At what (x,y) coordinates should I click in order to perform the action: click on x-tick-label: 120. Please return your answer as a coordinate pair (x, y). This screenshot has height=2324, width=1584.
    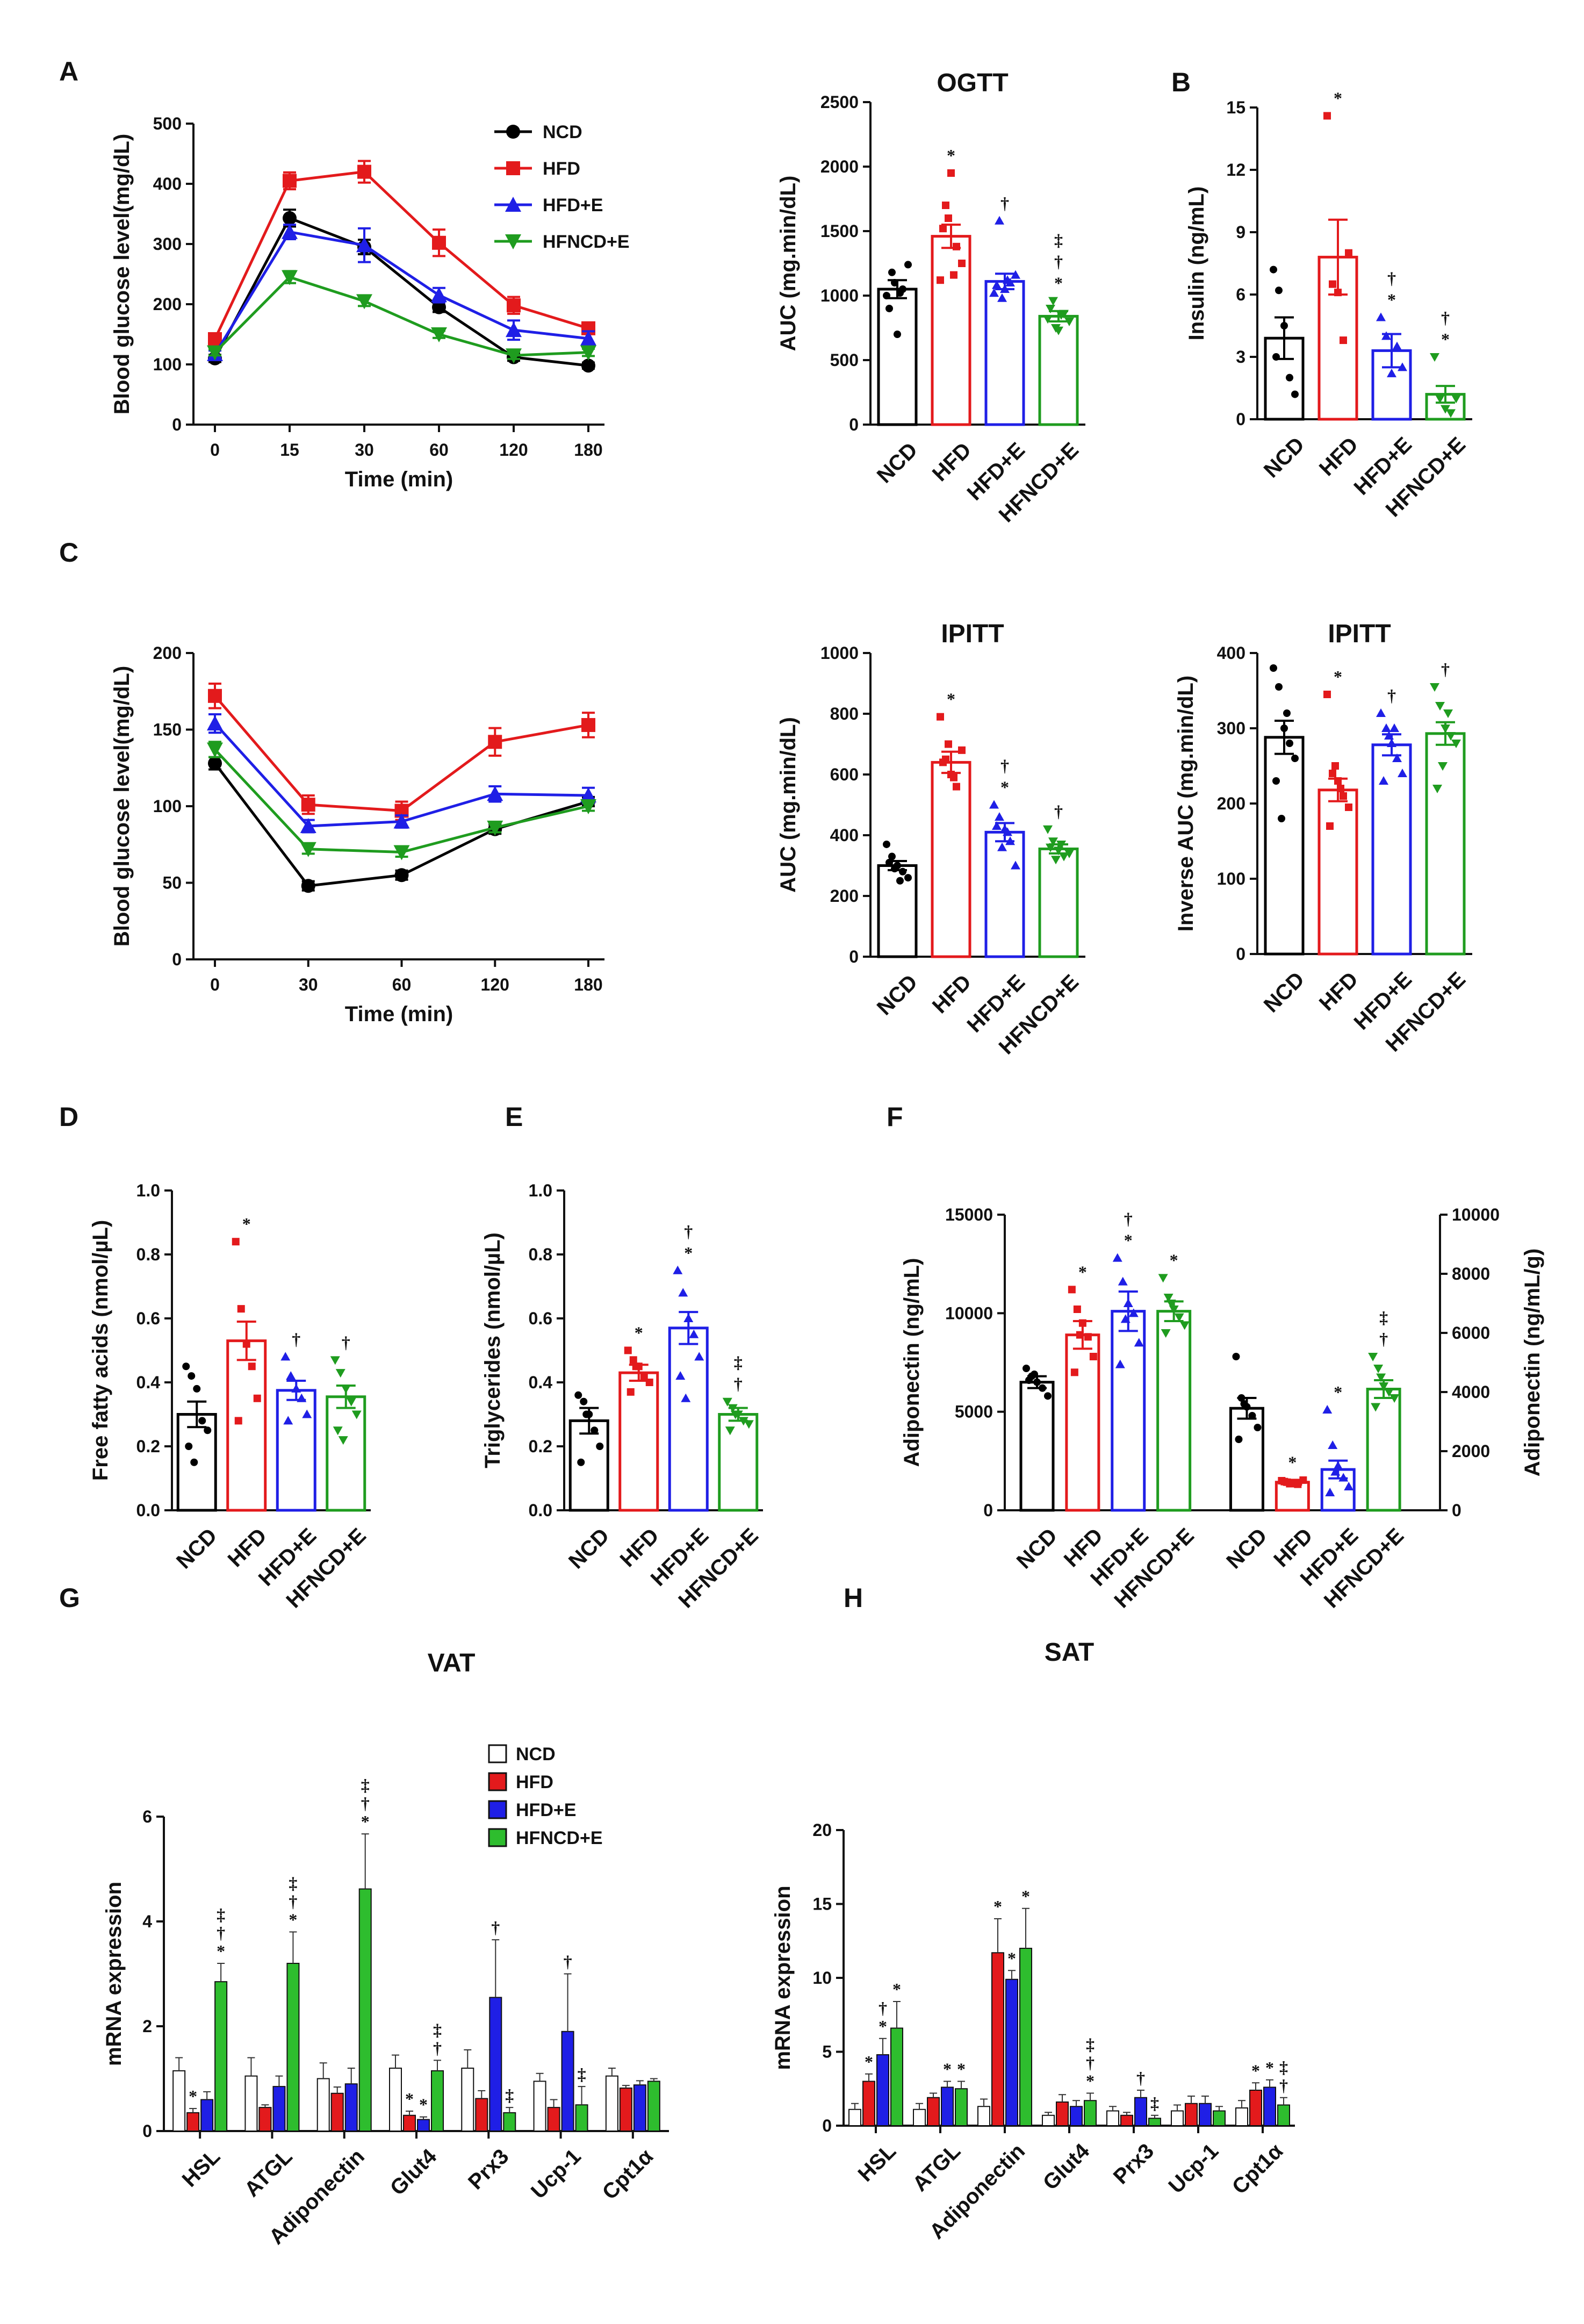
    Looking at the image, I should click on (495, 984).